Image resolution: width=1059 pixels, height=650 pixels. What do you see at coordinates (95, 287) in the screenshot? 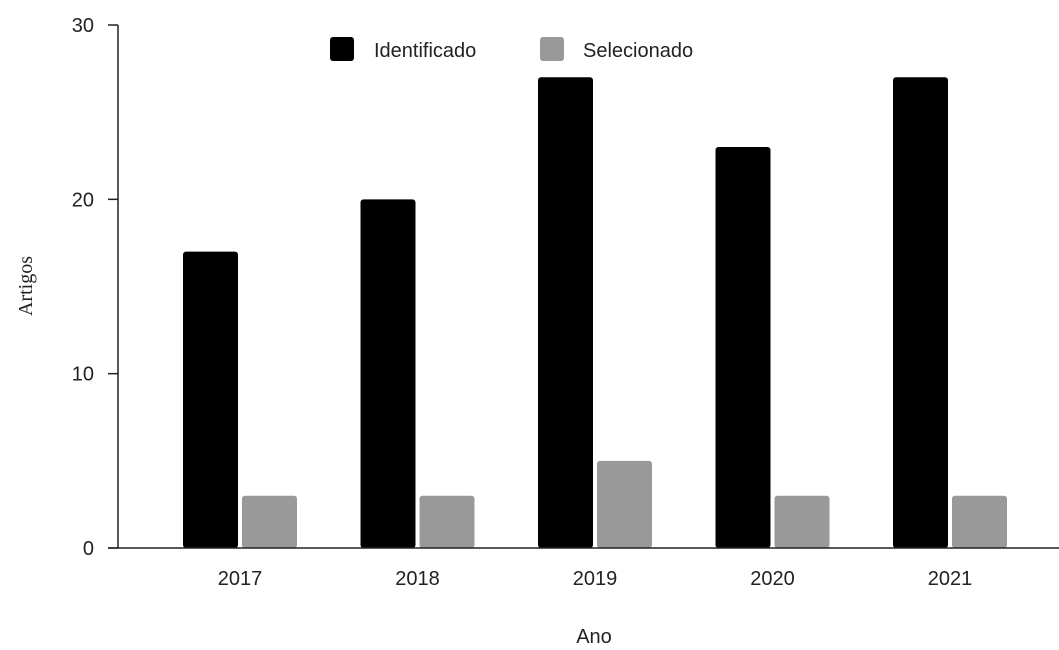
I see `y-ticks: 0 10 20 30` at bounding box center [95, 287].